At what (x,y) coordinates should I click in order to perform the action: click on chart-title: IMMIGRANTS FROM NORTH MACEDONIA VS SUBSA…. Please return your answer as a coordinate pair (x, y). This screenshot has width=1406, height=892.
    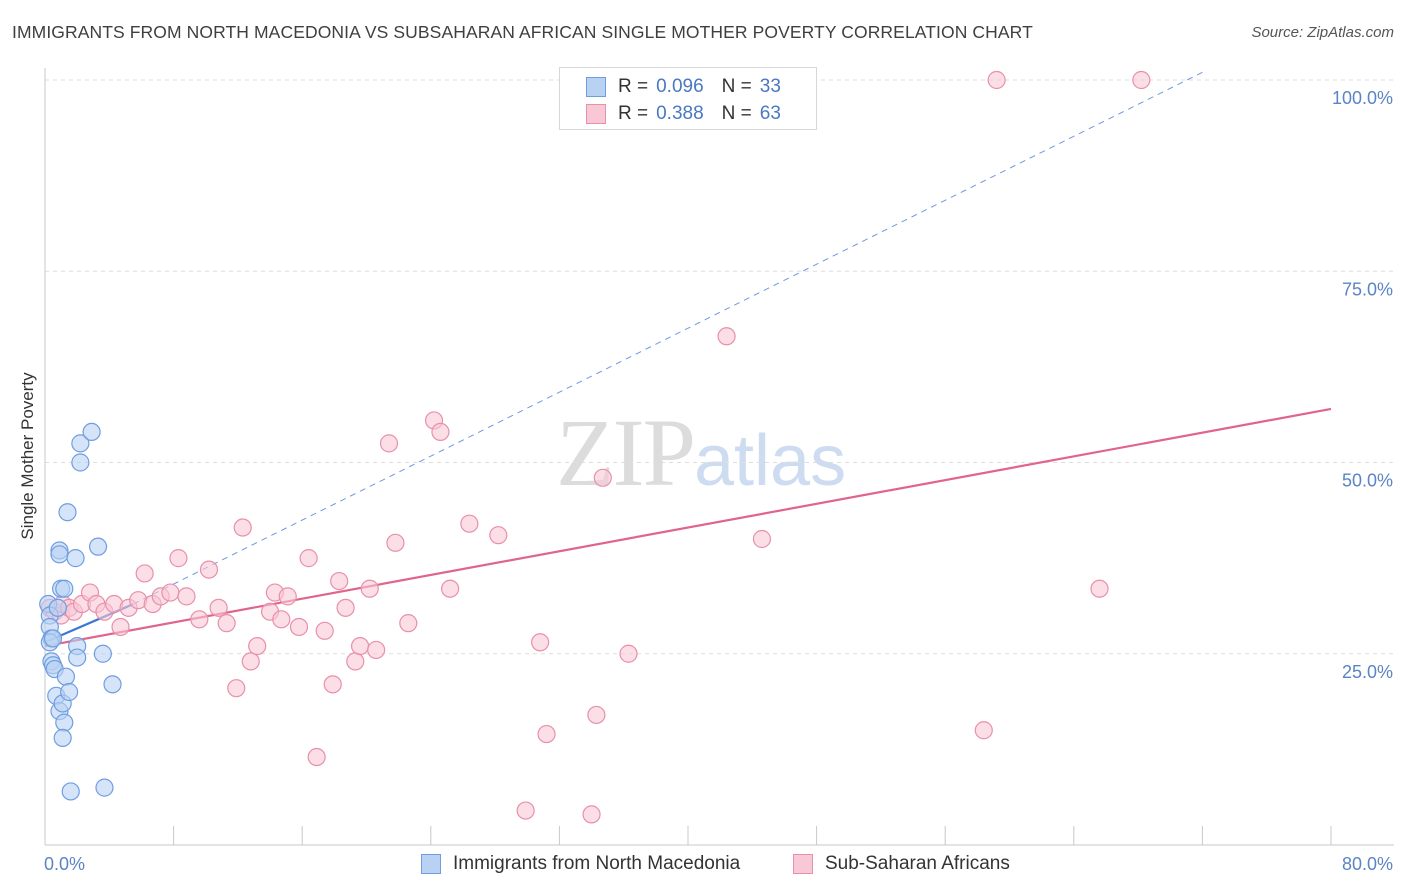
    Looking at the image, I should click on (522, 32).